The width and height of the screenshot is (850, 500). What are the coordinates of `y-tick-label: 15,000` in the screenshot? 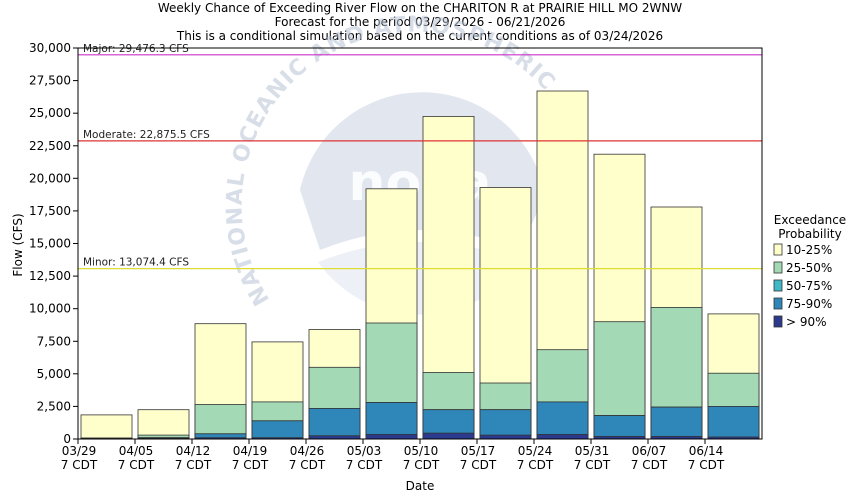 It's located at (50, 244).